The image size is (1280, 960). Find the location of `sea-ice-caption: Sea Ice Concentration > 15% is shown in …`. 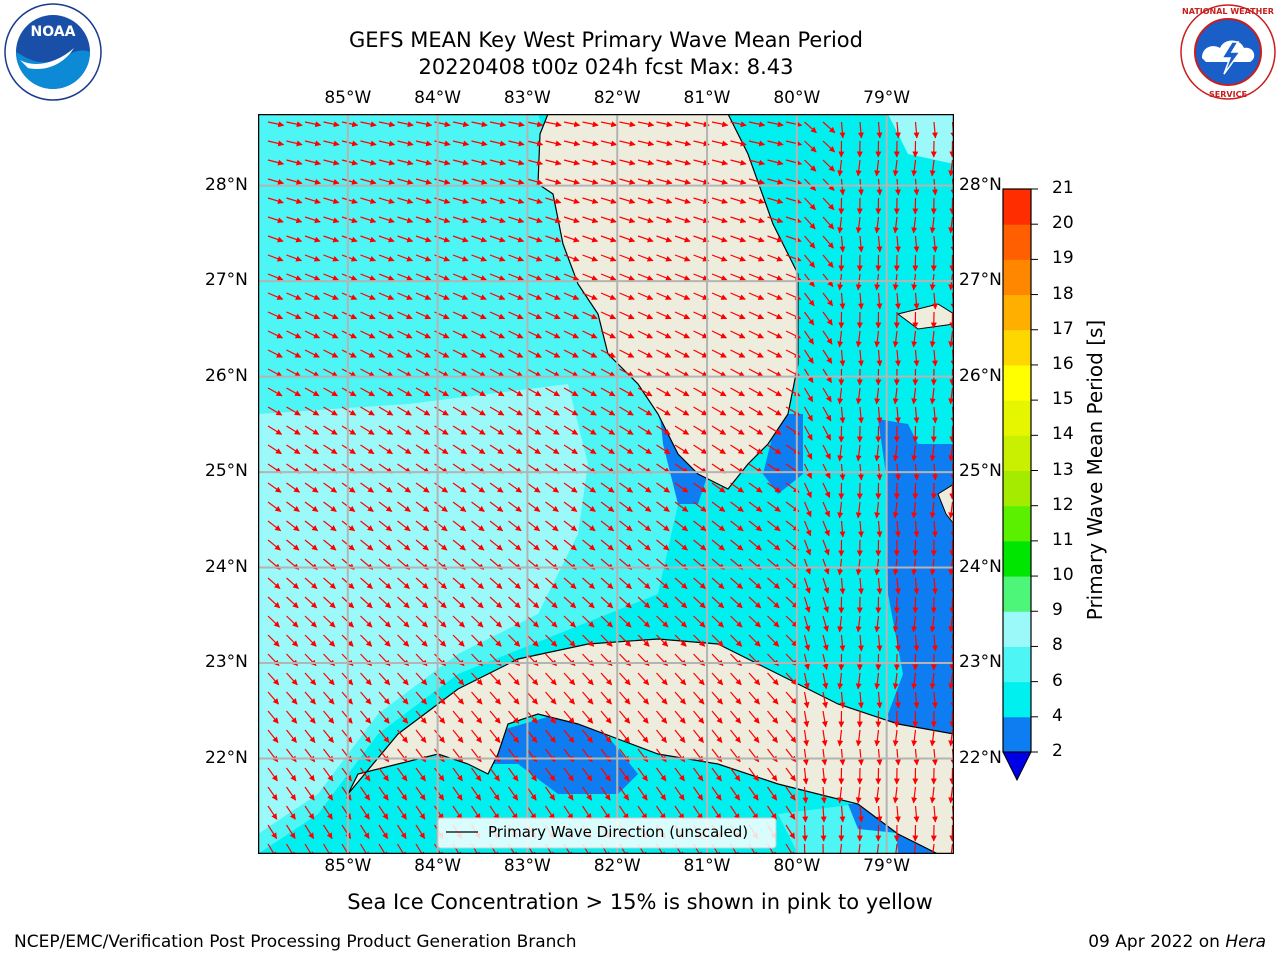

sea-ice-caption: Sea Ice Concentration > 15% is shown in … is located at coordinates (640, 902).